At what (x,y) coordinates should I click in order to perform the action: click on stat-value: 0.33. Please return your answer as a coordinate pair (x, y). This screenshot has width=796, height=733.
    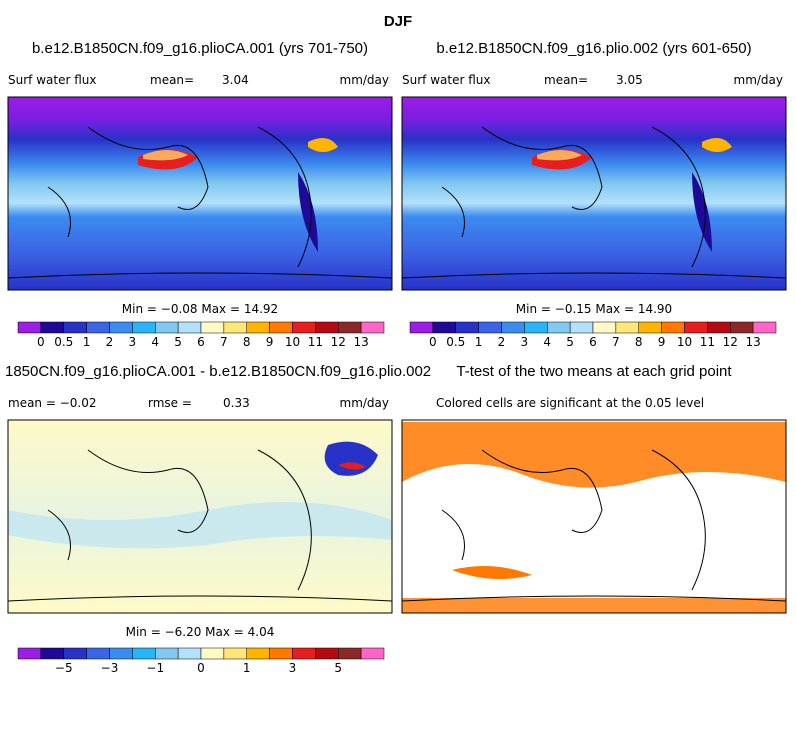
    Looking at the image, I should click on (236, 403).